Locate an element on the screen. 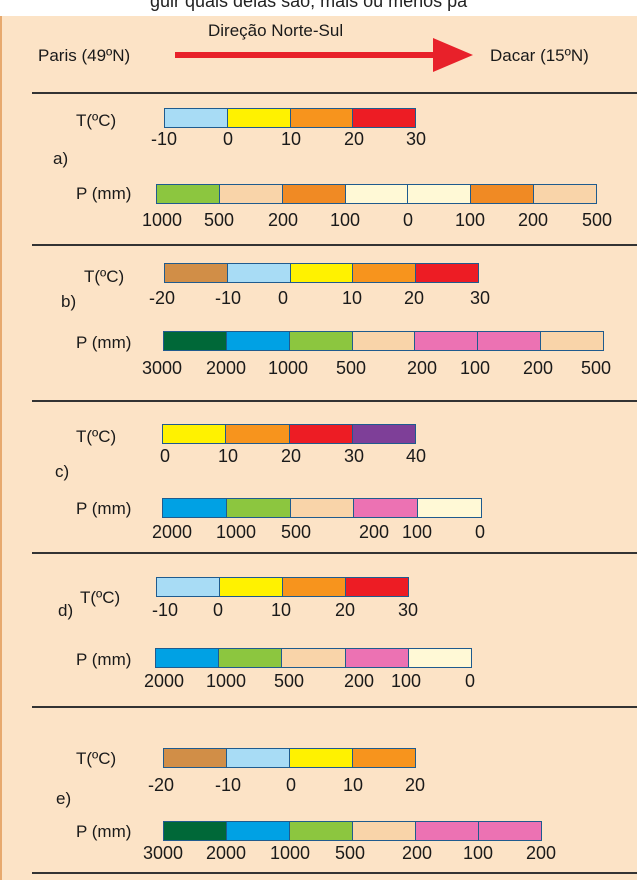 This screenshot has width=637, height=880. direction-label: Direção Norte-Sul is located at coordinates (276, 30).